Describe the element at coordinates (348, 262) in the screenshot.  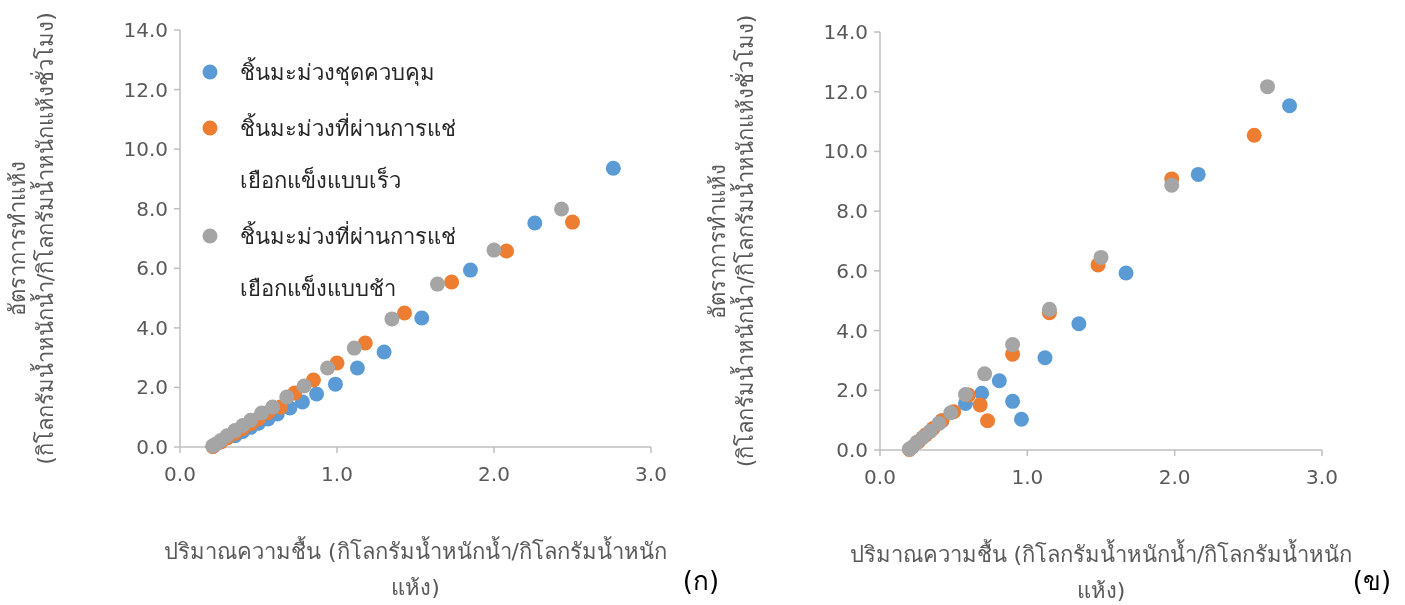
I see `text: ชิ้นมะม่วงที่ผ่านการแช่ เยือกแข็งแบบช้า` at that location.